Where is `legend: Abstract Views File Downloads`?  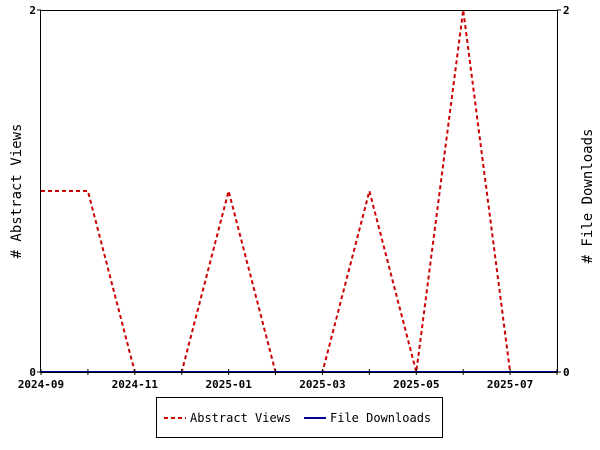
legend: Abstract Views File Downloads is located at coordinates (299, 417).